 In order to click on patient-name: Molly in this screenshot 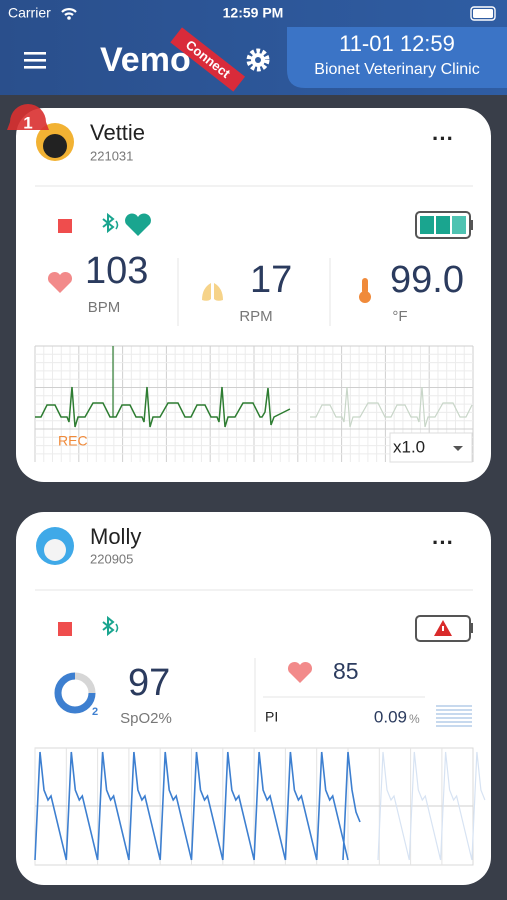, I will do `click(115, 536)`.